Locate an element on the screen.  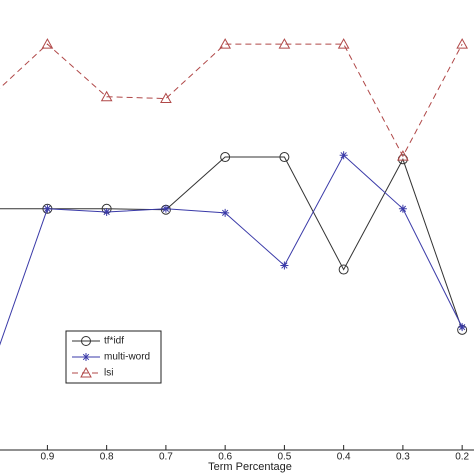
x-tick-label: 0.5 is located at coordinates (284, 457).